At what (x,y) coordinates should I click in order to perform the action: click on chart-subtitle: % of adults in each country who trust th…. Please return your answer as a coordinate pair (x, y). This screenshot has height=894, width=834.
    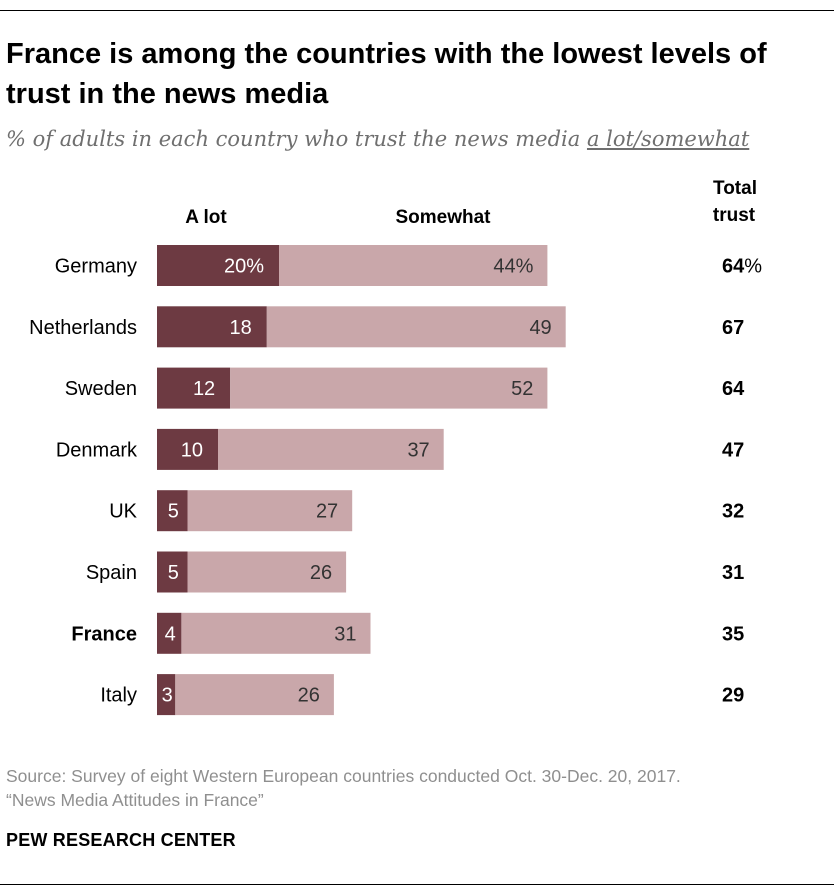
    Looking at the image, I should click on (416, 139).